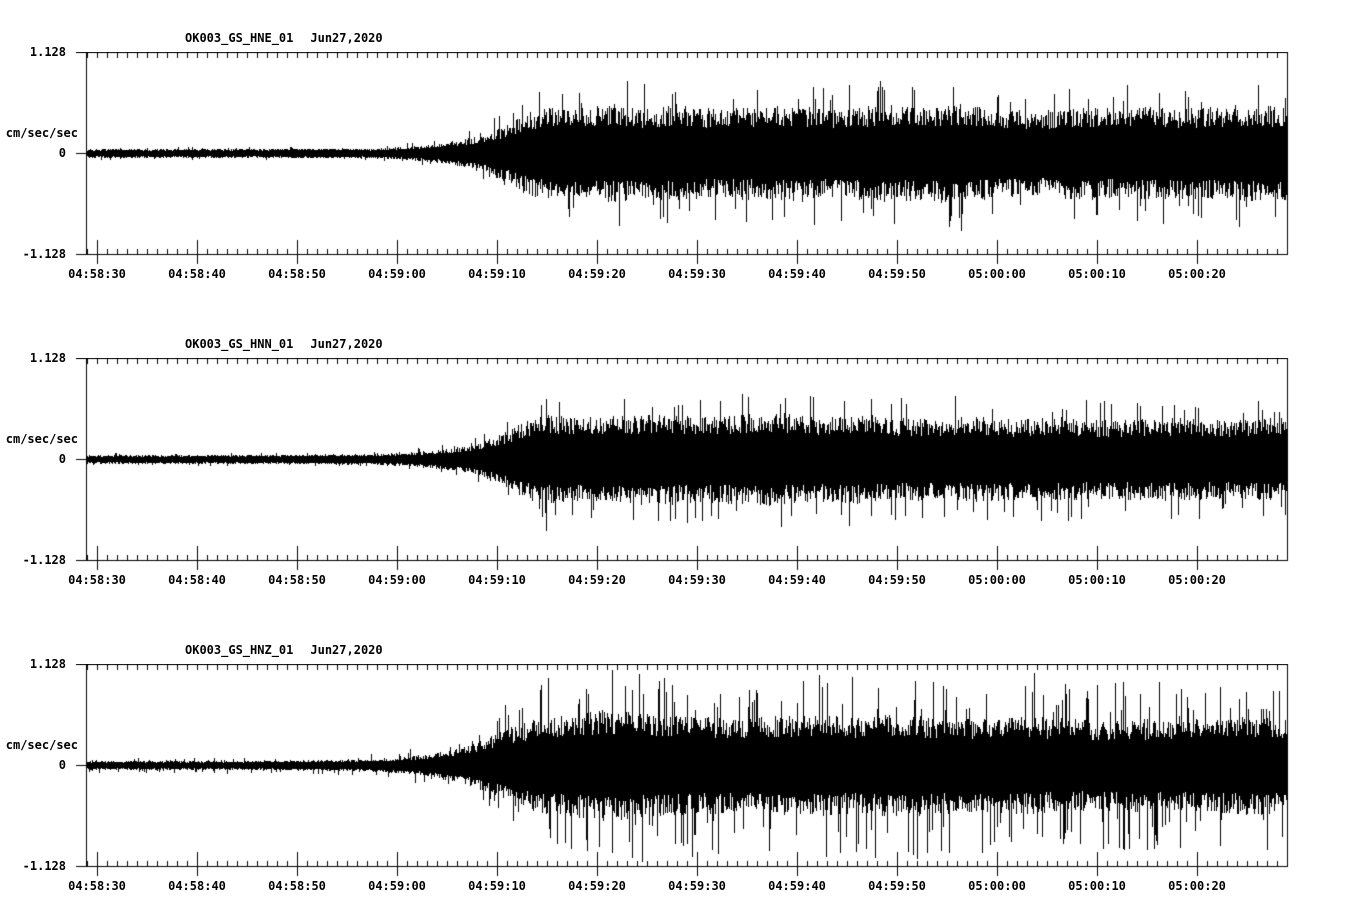  I want to click on trace-id-label: OK003_GS_HNZ_01, so click(239, 650).